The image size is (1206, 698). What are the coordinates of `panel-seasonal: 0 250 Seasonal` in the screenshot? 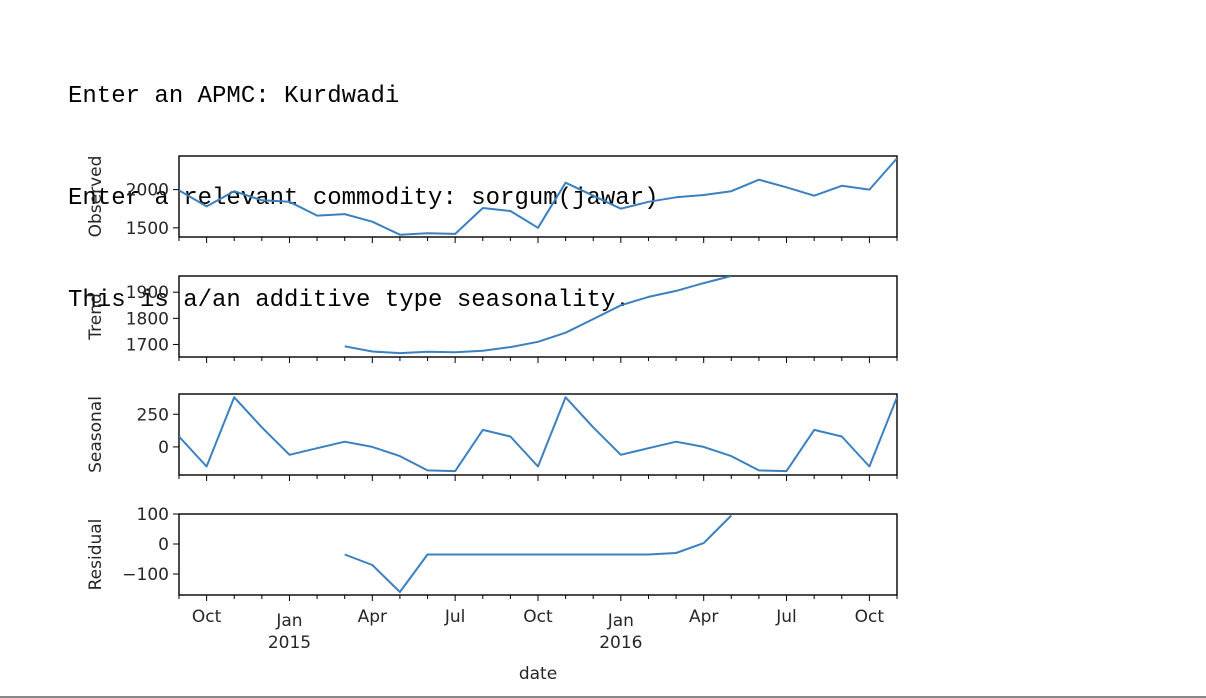 It's located at (492, 437).